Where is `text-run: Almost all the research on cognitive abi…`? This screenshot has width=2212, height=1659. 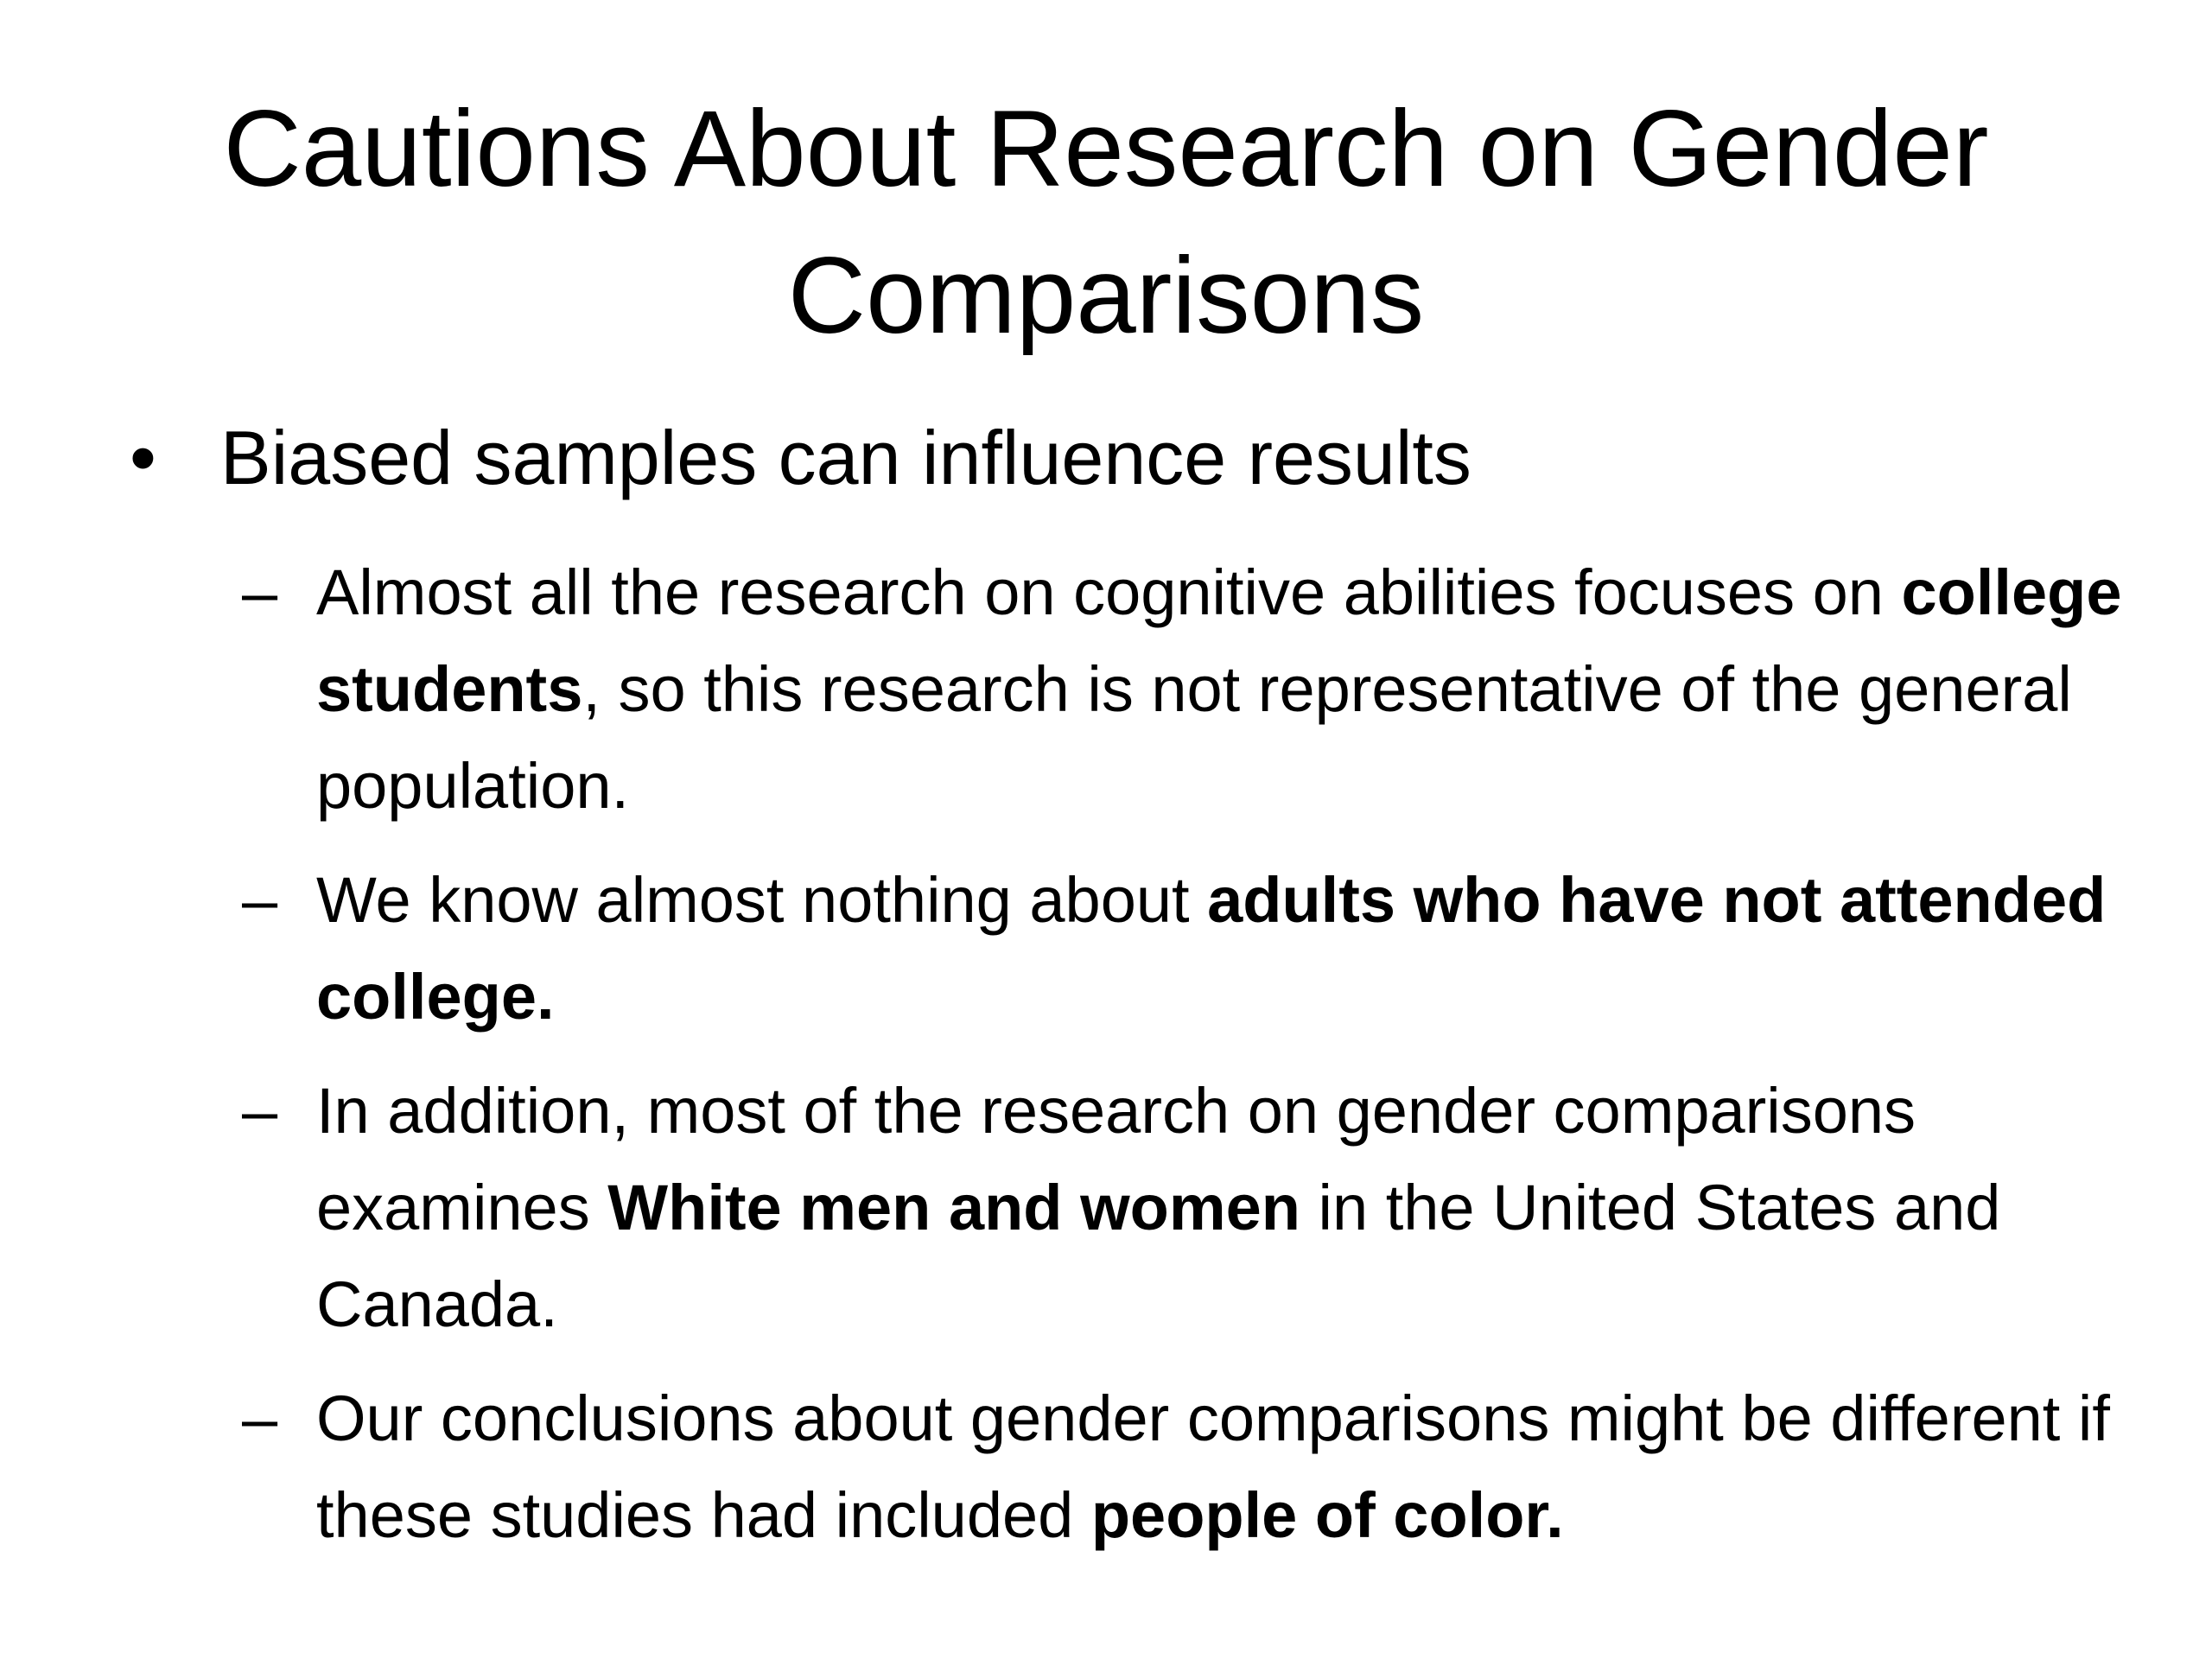 text-run: Almost all the research on cognitive abi… is located at coordinates (1109, 592).